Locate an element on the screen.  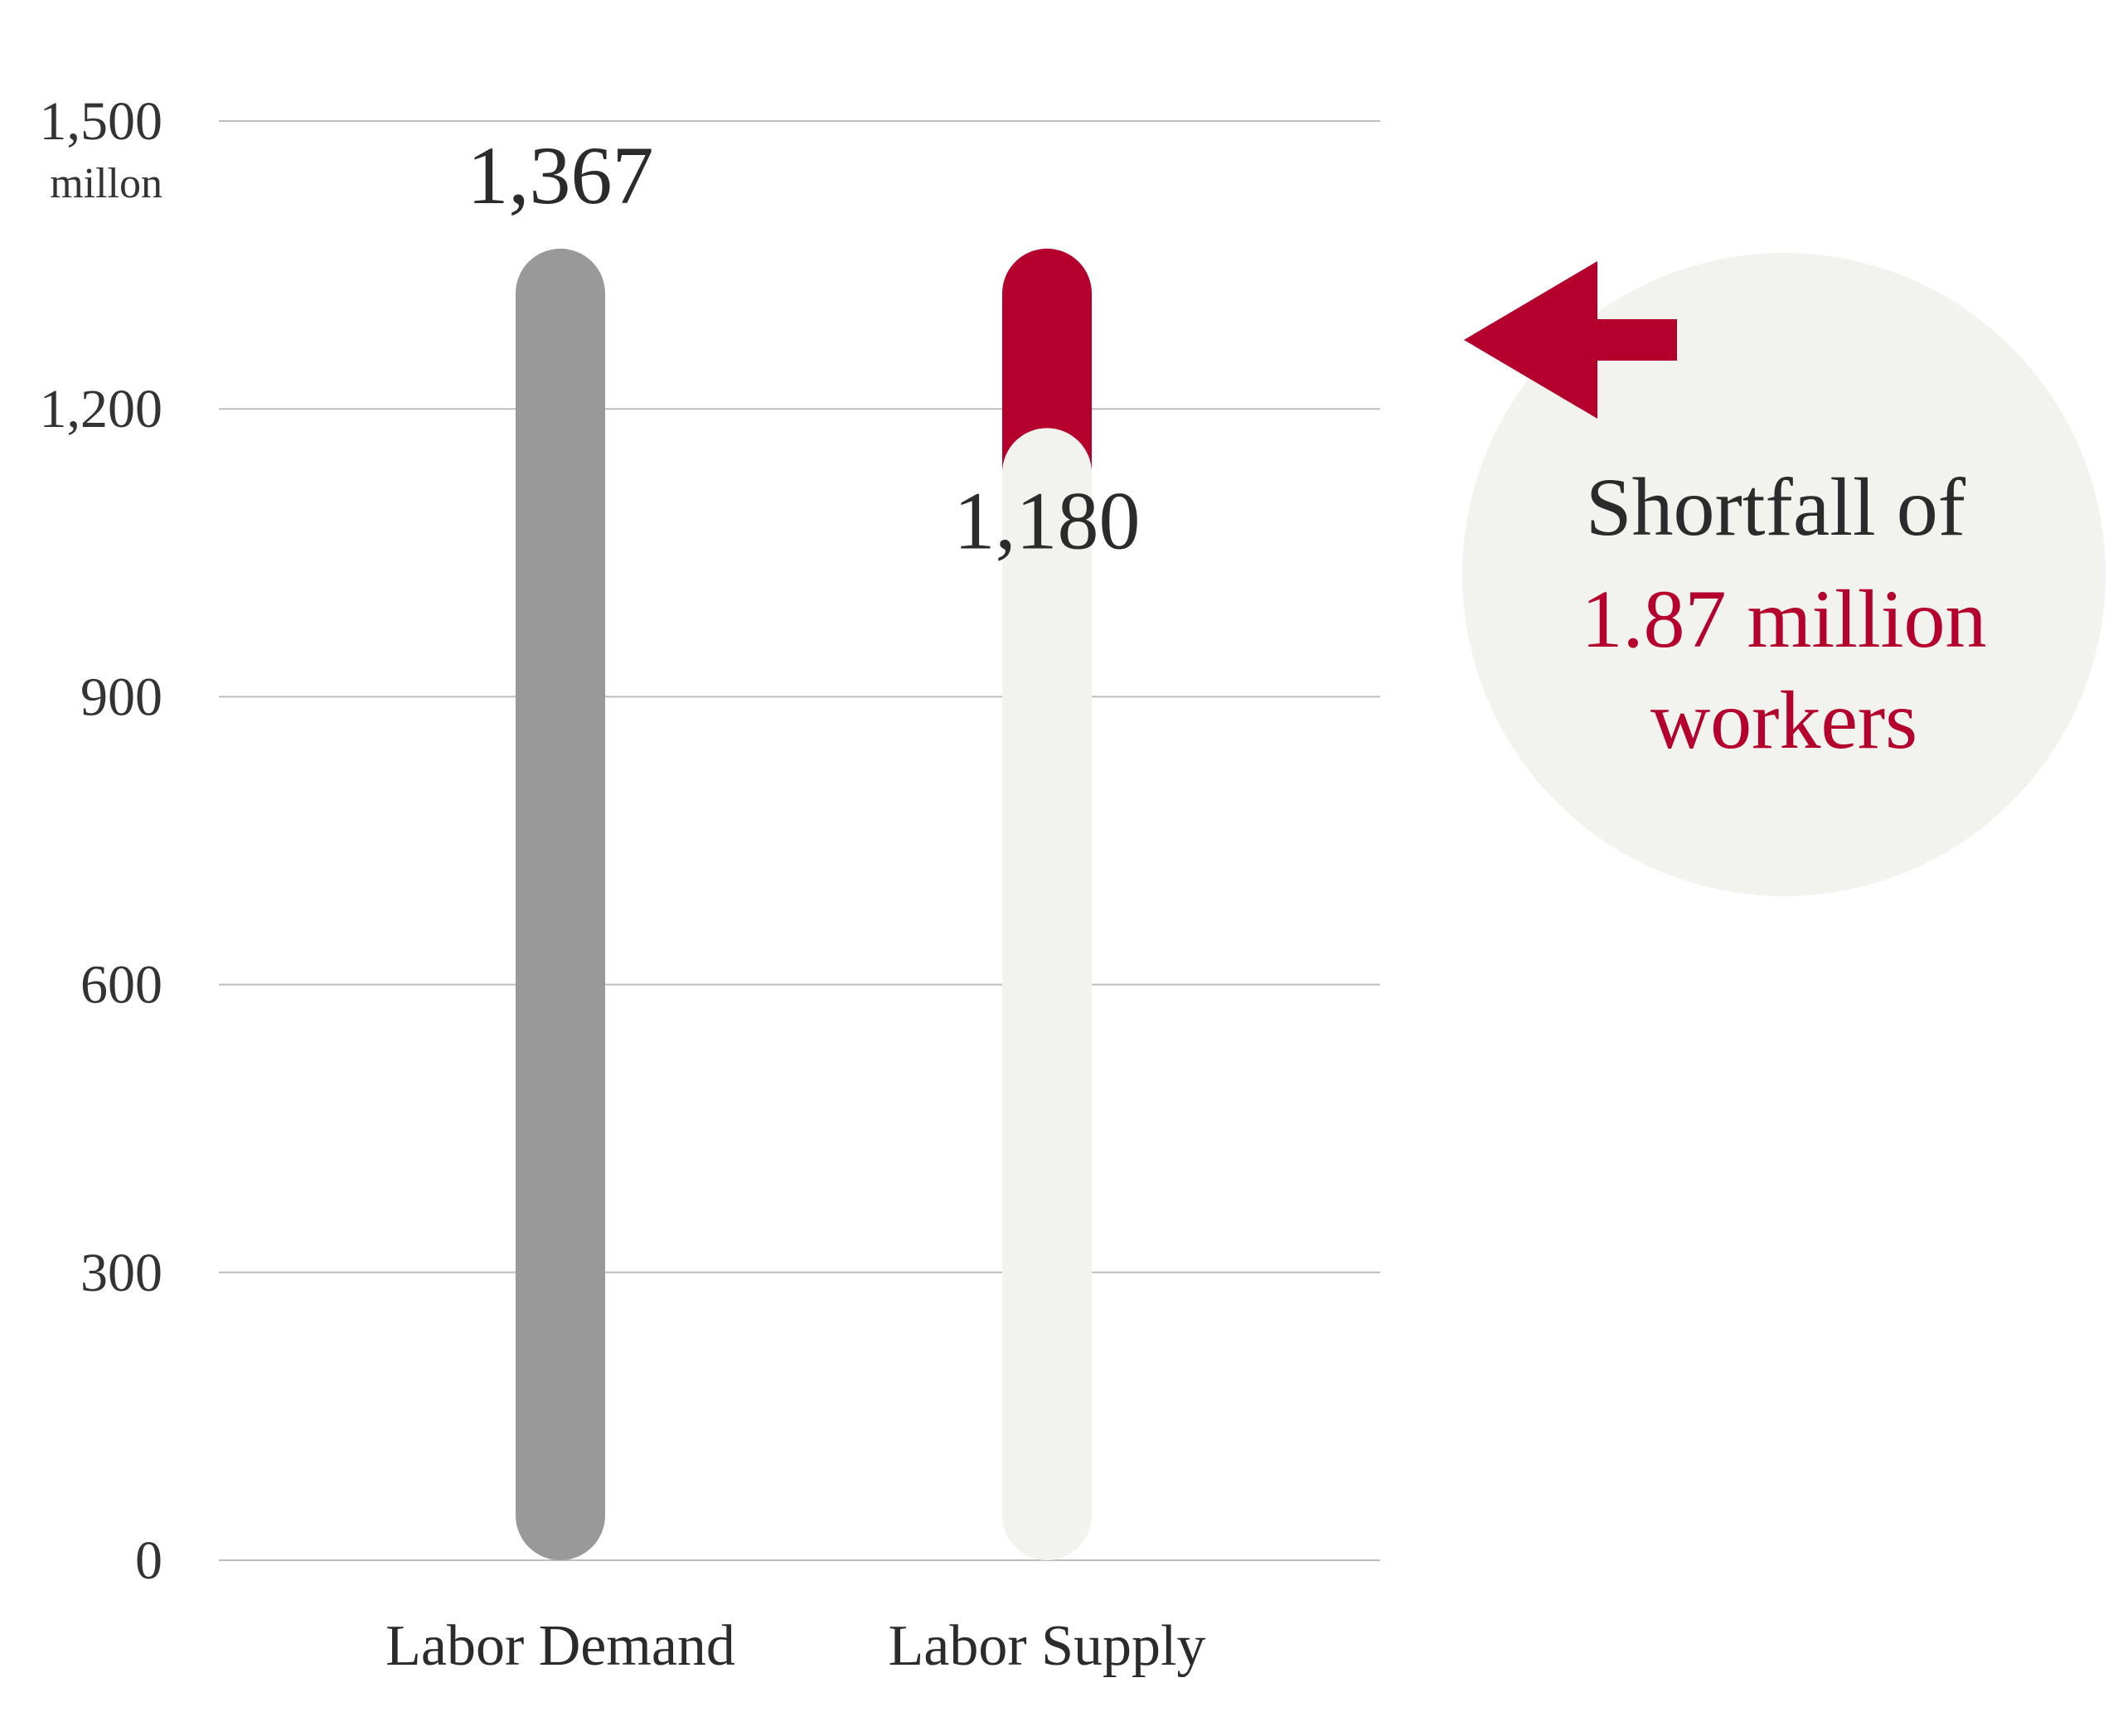
value-labels: 1,367 1,180 is located at coordinates (805, 347).